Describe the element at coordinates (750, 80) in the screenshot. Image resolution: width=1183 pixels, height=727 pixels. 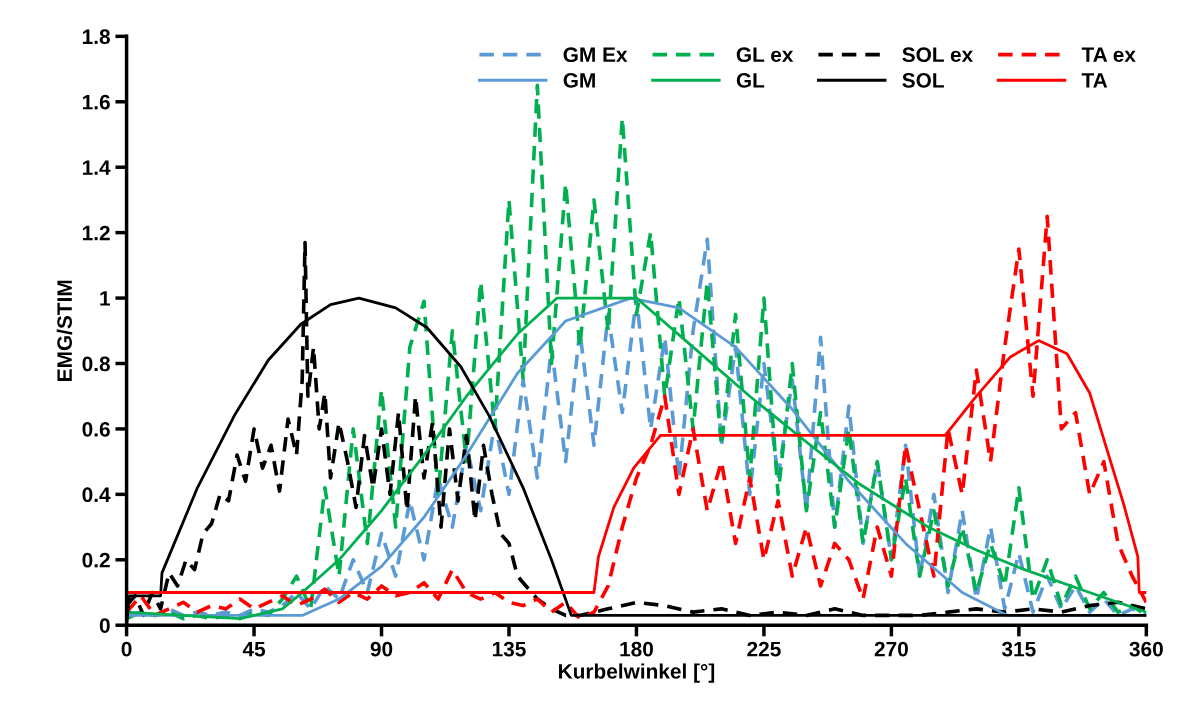
I see `legend-label: GL` at that location.